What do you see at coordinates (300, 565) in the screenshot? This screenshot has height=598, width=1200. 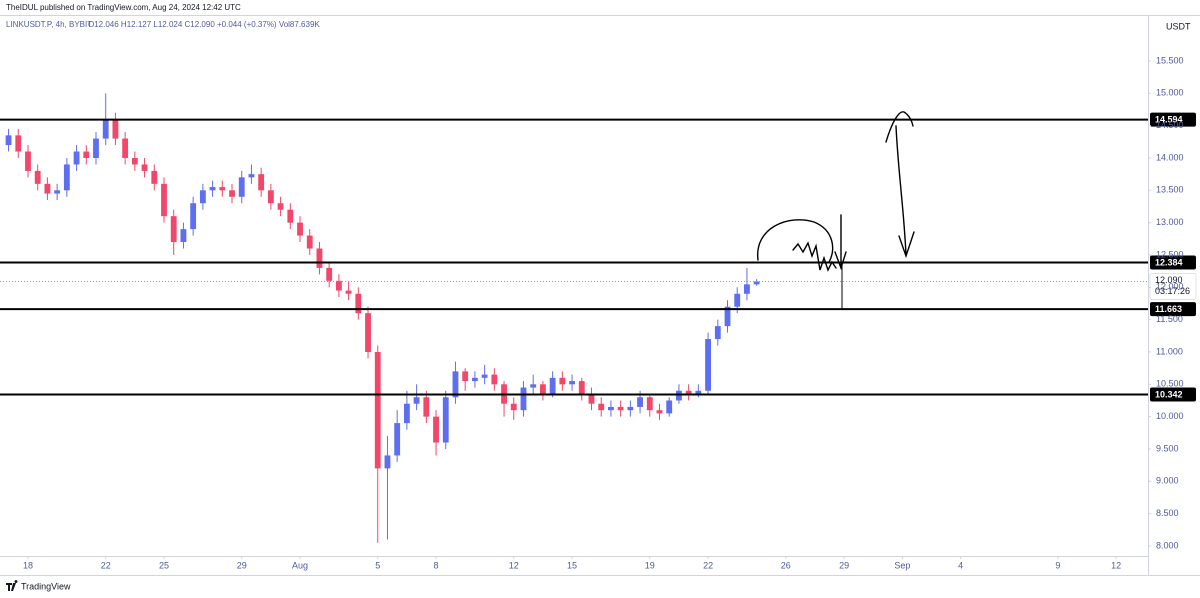 I see `x-tick-label: Aug` at bounding box center [300, 565].